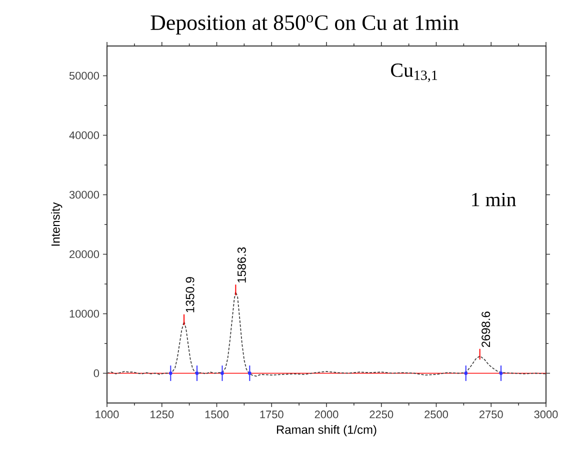 Image resolution: width=568 pixels, height=464 pixels. What do you see at coordinates (84, 135) in the screenshot?
I see `y-tick-label: 40000` at bounding box center [84, 135].